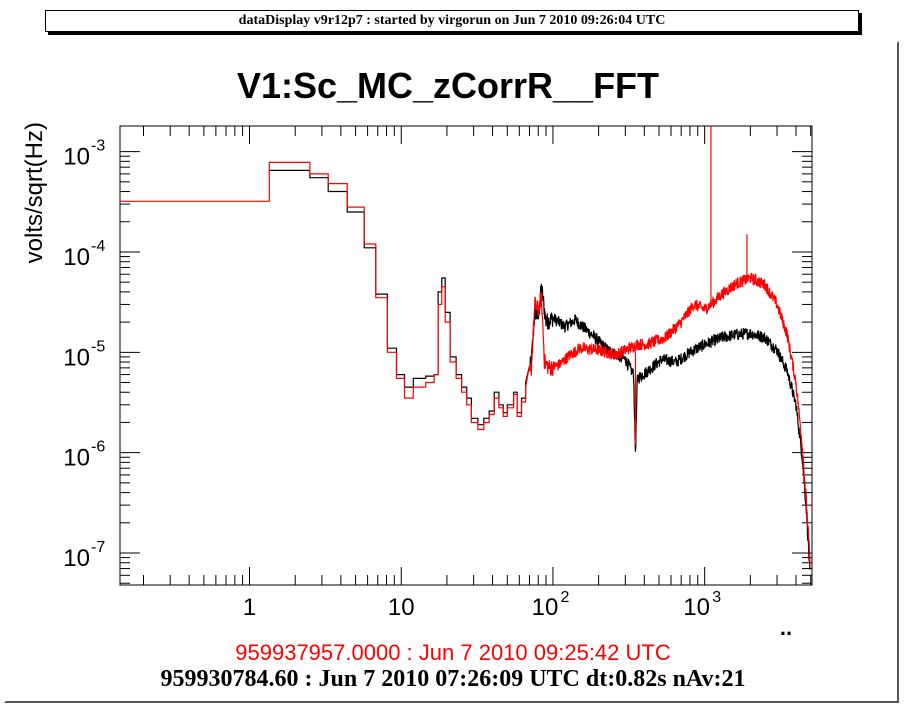 The image size is (906, 709). What do you see at coordinates (453, 652) in the screenshot?
I see `red-trace-timestamp: 959937957.0000 : Jun 7 2010 09:25:42 UTC` at bounding box center [453, 652].